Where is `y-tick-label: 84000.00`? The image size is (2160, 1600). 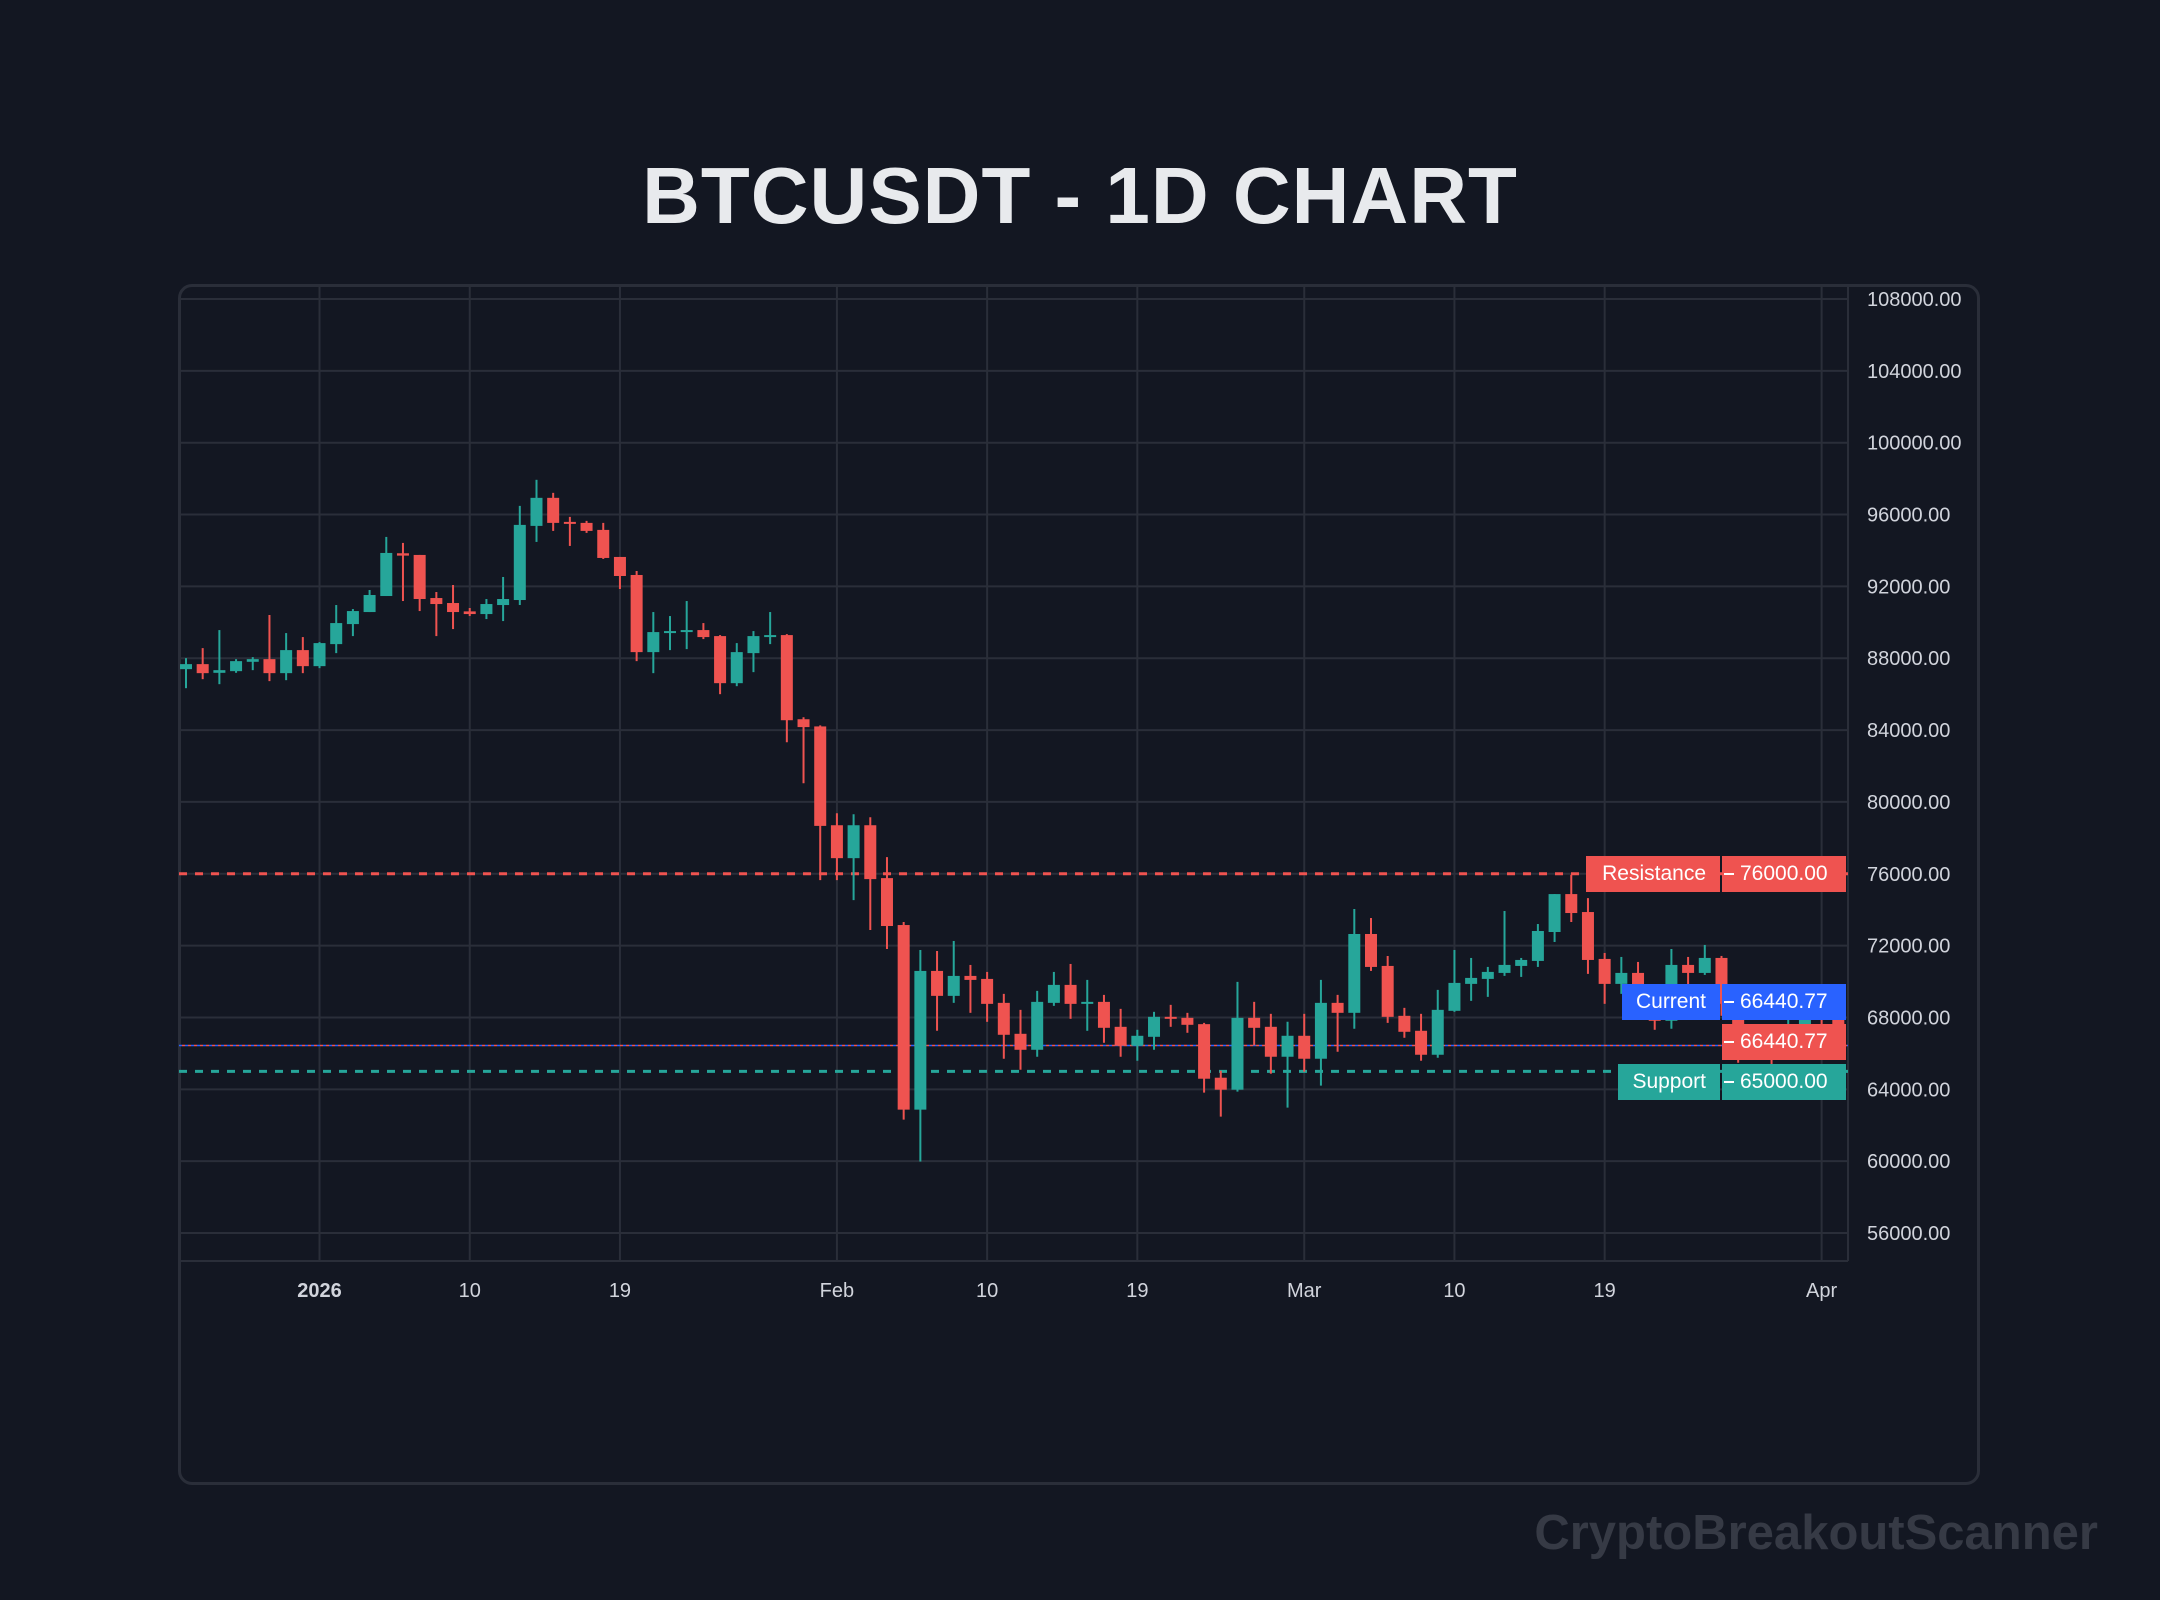 y-tick-label: 84000.00 is located at coordinates (1908, 731).